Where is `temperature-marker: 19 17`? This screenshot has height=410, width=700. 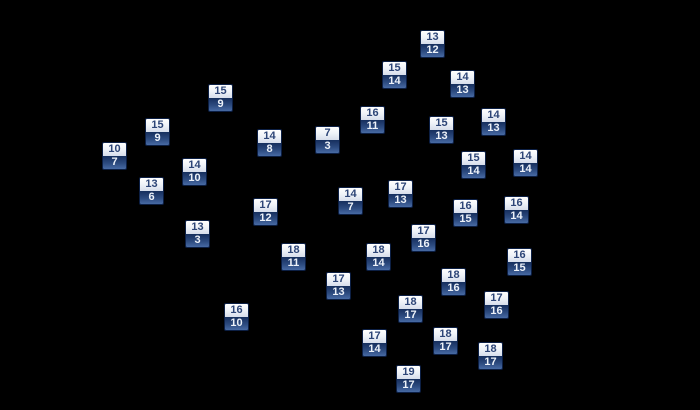
temperature-marker: 19 17 is located at coordinates (408, 379).